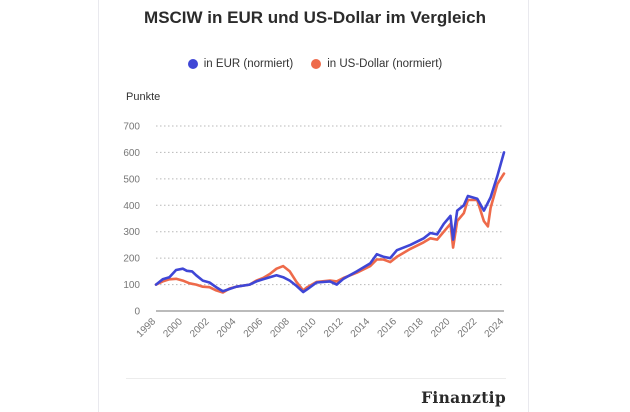  Describe the element at coordinates (280, 328) in the screenshot. I see `x-tick-label: 2008` at that location.